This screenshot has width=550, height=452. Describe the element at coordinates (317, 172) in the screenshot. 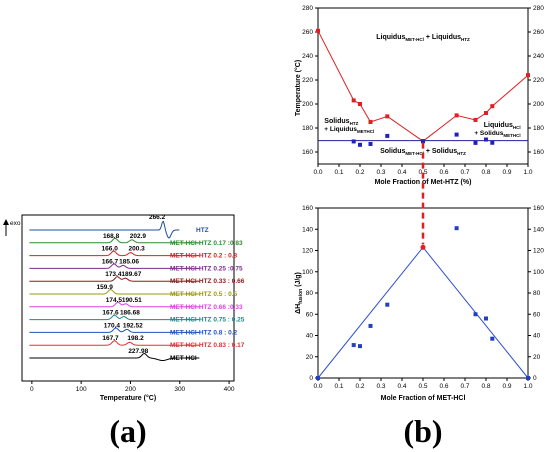

I see `phase-x-tick-label: 0.0` at that location.